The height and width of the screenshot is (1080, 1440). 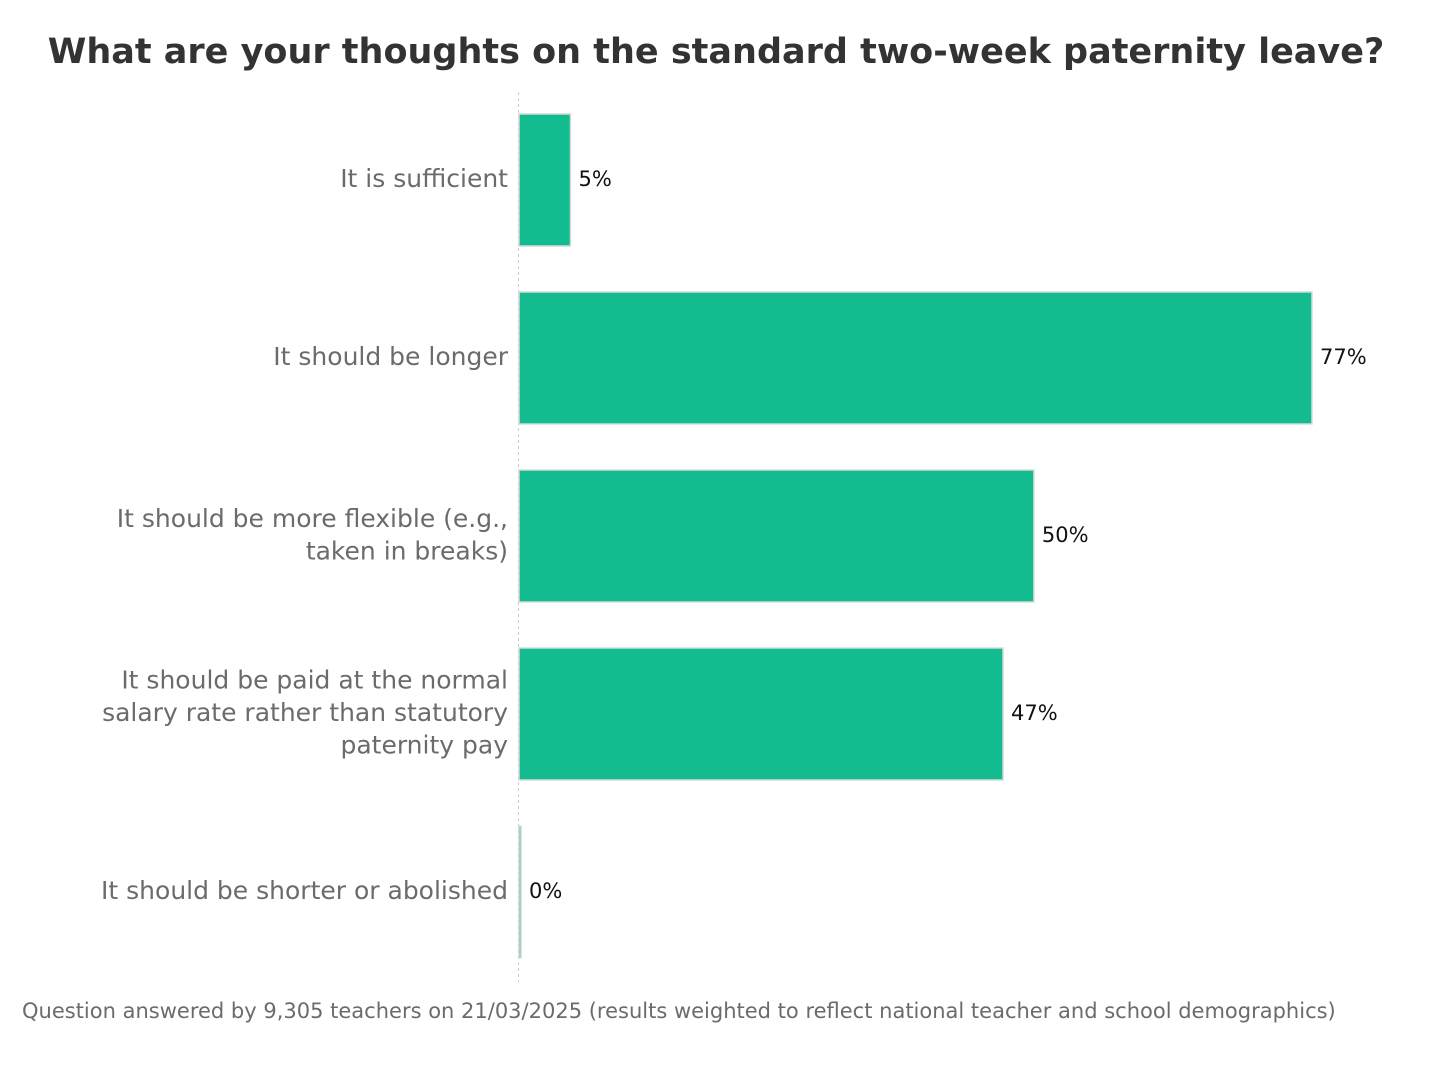 I want to click on value-label-2: 77%, so click(x=1343, y=357).